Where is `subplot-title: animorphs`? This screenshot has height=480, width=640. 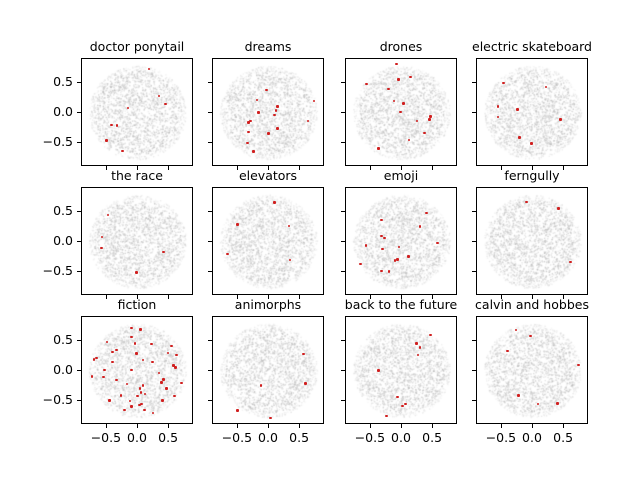 subplot-title: animorphs is located at coordinates (268, 304).